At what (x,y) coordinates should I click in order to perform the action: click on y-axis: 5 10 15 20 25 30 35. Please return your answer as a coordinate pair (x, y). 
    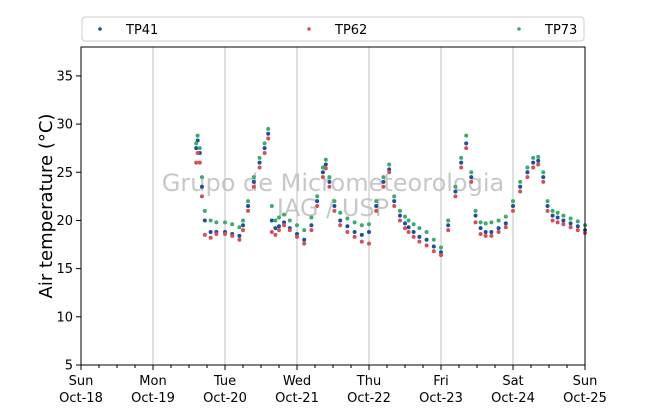
    Looking at the image, I should click on (68, 221).